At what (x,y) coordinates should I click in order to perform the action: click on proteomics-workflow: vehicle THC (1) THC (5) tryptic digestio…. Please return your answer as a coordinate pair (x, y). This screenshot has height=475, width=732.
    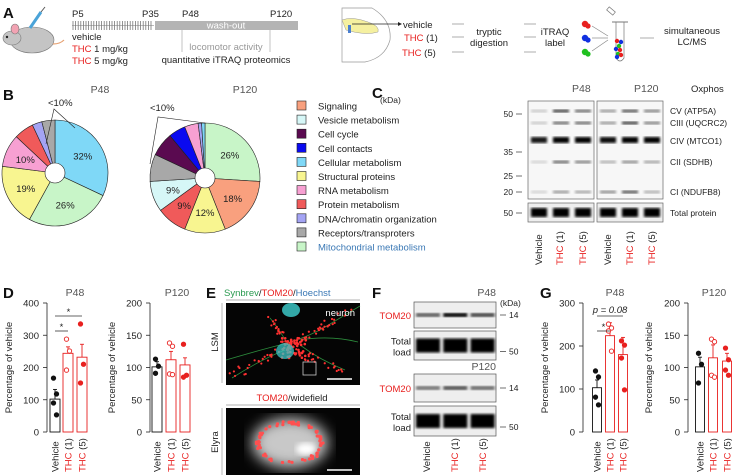
    Looking at the image, I should click on (561, 34).